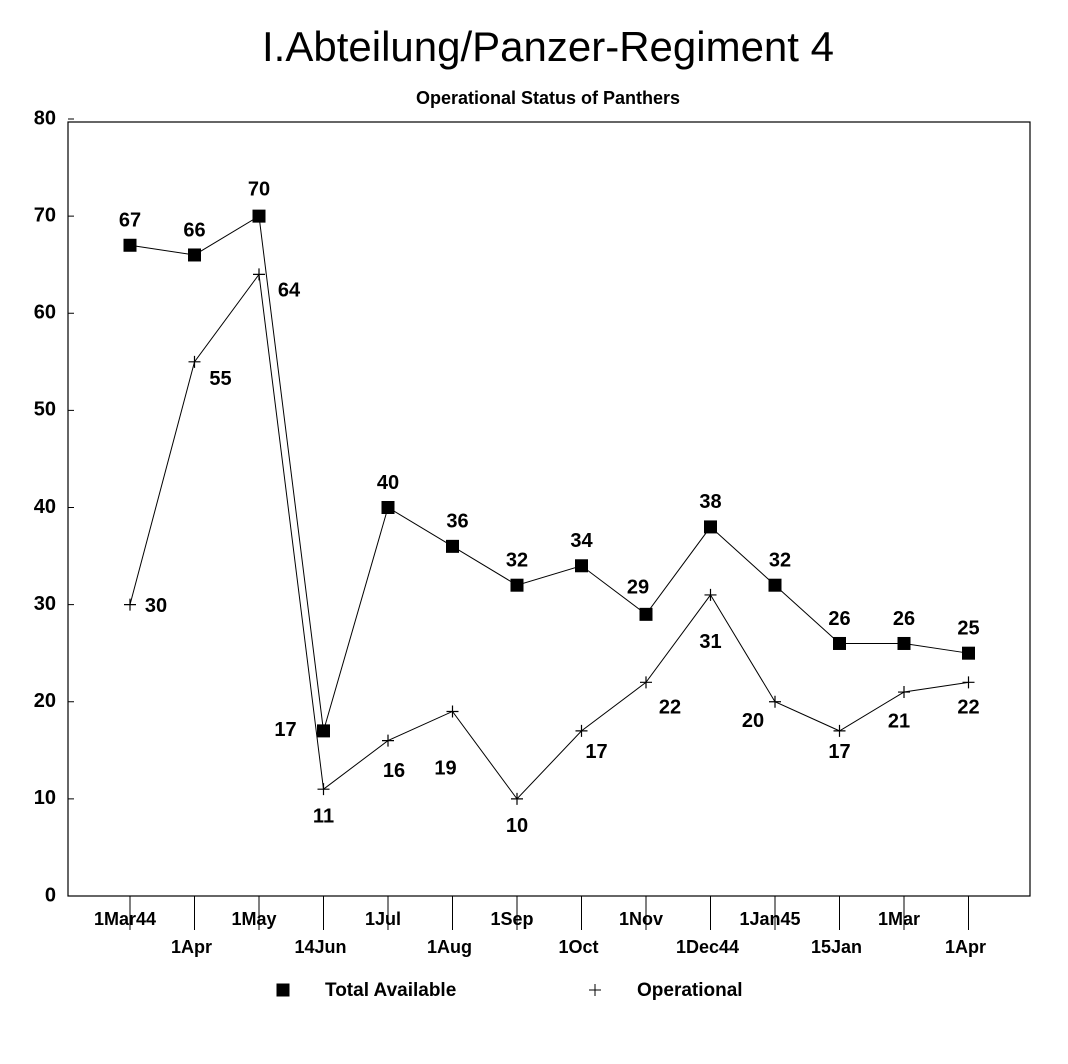  Describe the element at coordinates (548, 46) in the screenshot. I see `chart-title: I.Abteilung/Panzer-Regiment 4` at that location.